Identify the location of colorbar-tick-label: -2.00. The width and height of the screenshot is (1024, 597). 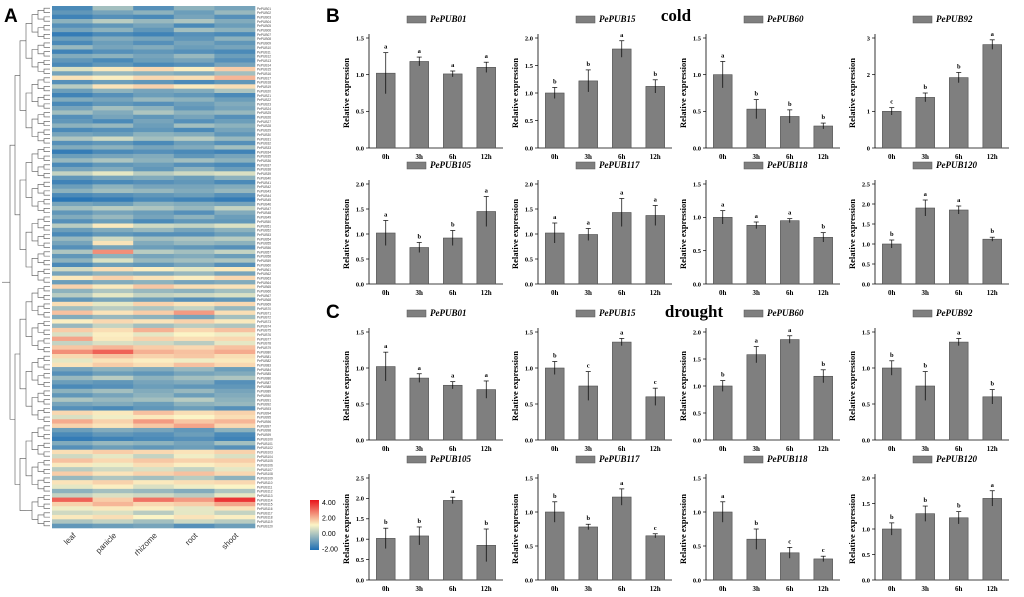
(330, 550).